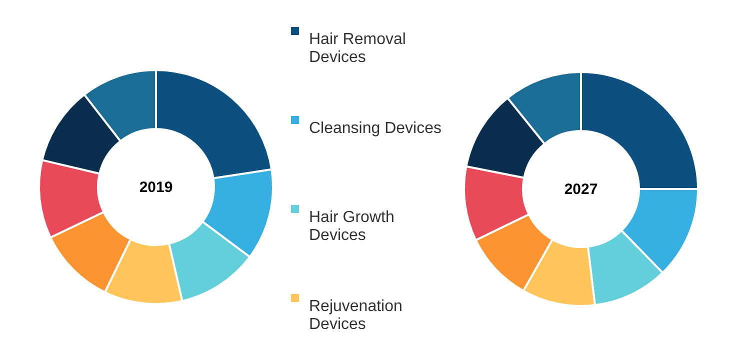 The height and width of the screenshot is (352, 730). What do you see at coordinates (355, 315) in the screenshot?
I see `legend-label: Rejuvenation Devices` at bounding box center [355, 315].